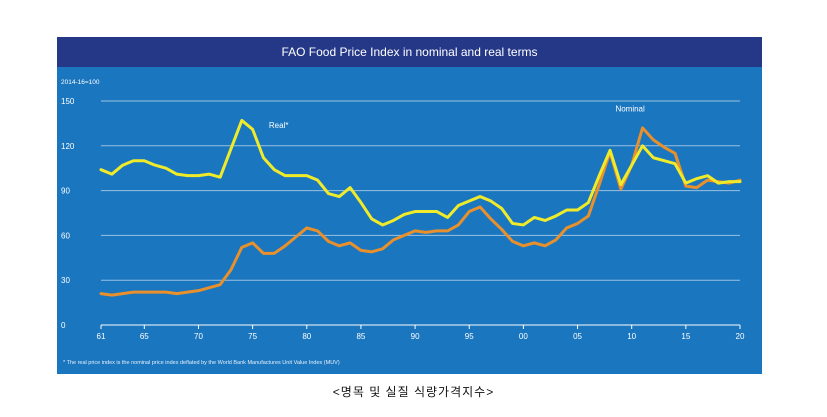  What do you see at coordinates (457, 116) in the screenshot?
I see `series-annotations: Real* Nominal` at bounding box center [457, 116].